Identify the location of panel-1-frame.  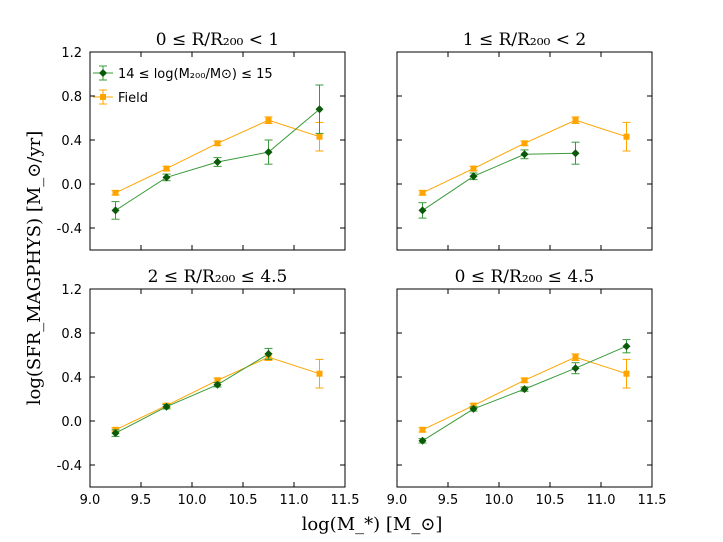
(217, 151).